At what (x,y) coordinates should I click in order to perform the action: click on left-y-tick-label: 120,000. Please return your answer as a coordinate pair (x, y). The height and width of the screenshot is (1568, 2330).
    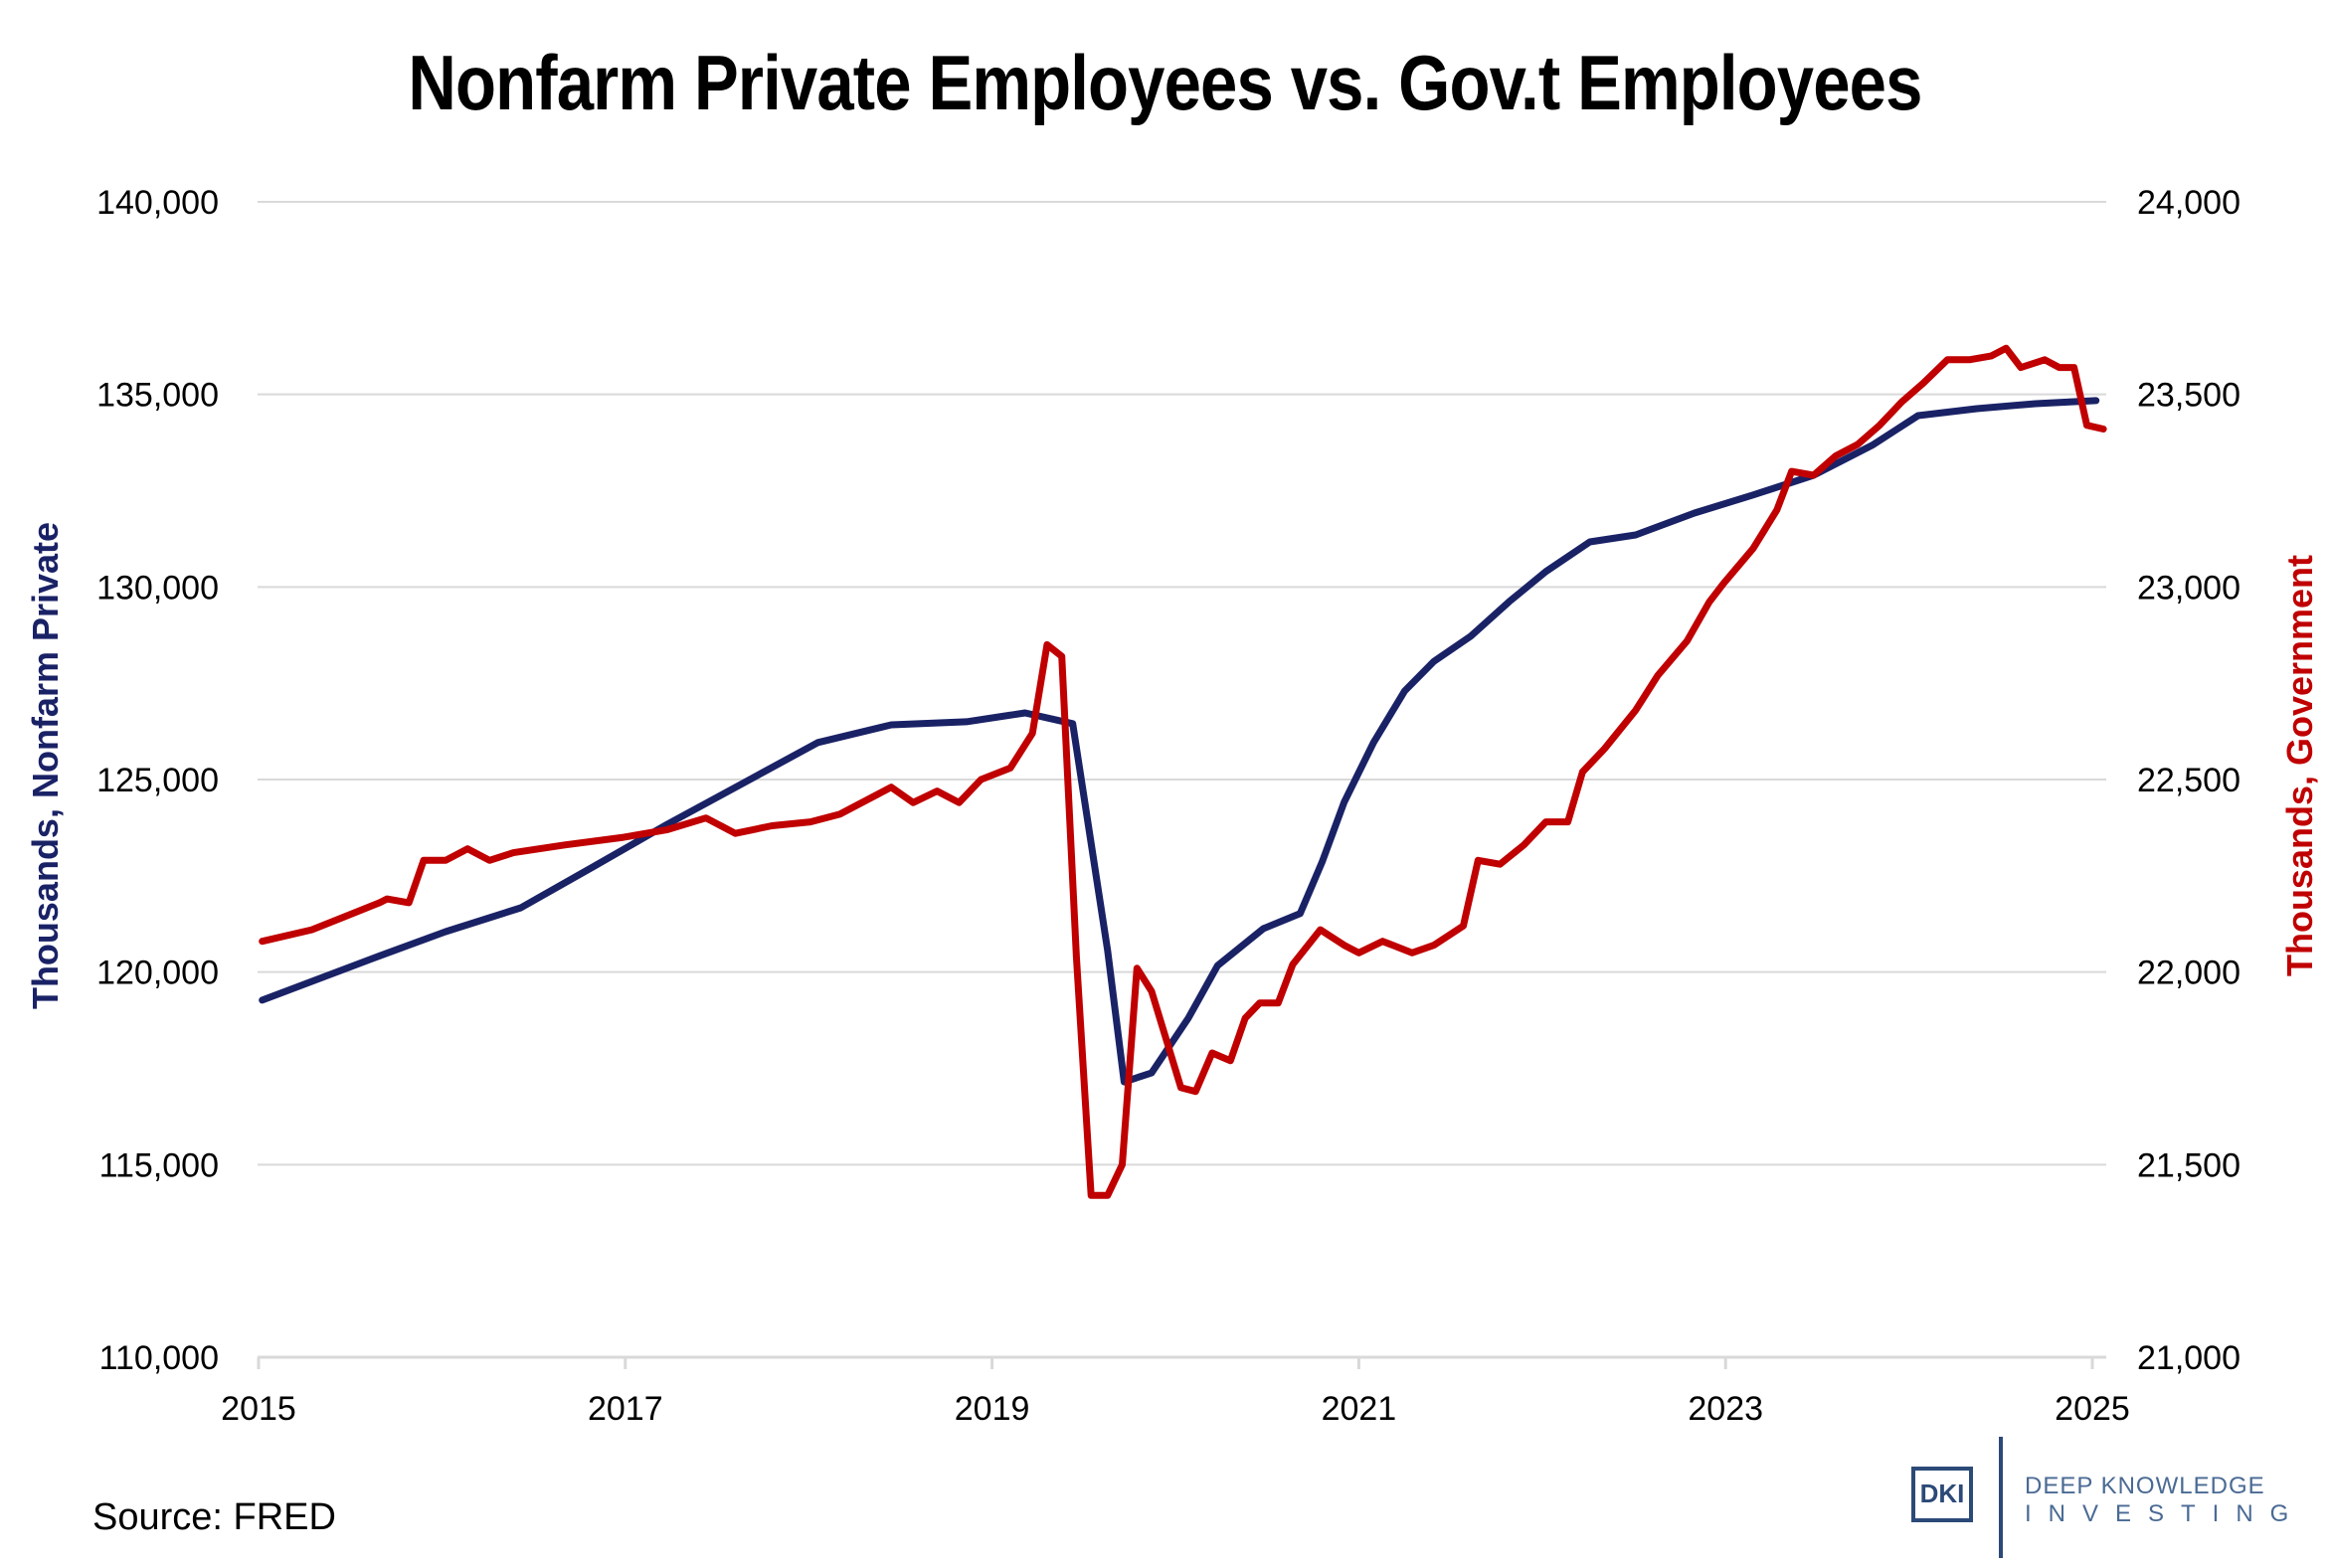
    Looking at the image, I should click on (157, 973).